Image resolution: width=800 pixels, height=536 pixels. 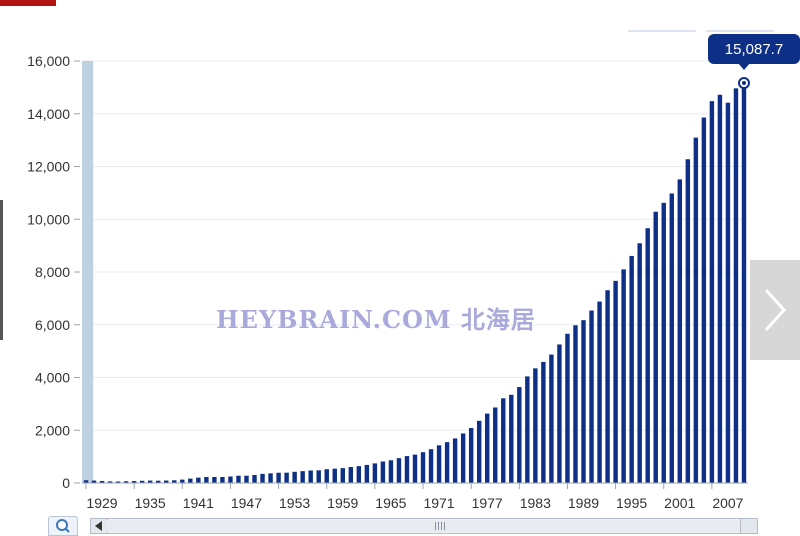 What do you see at coordinates (743, 83) in the screenshot?
I see `selected-point-dot` at bounding box center [743, 83].